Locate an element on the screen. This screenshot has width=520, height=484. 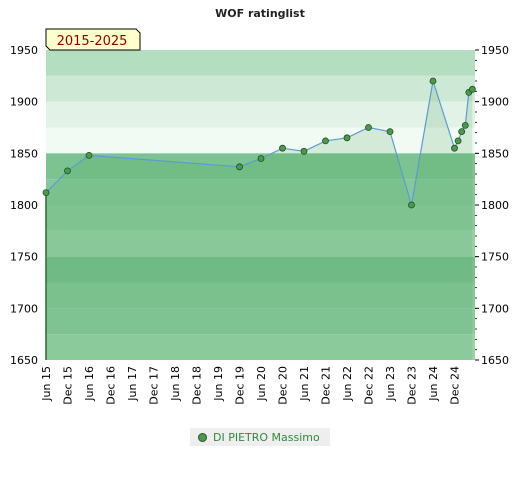
y-tick-label-left: 1900 is located at coordinates (24, 102).